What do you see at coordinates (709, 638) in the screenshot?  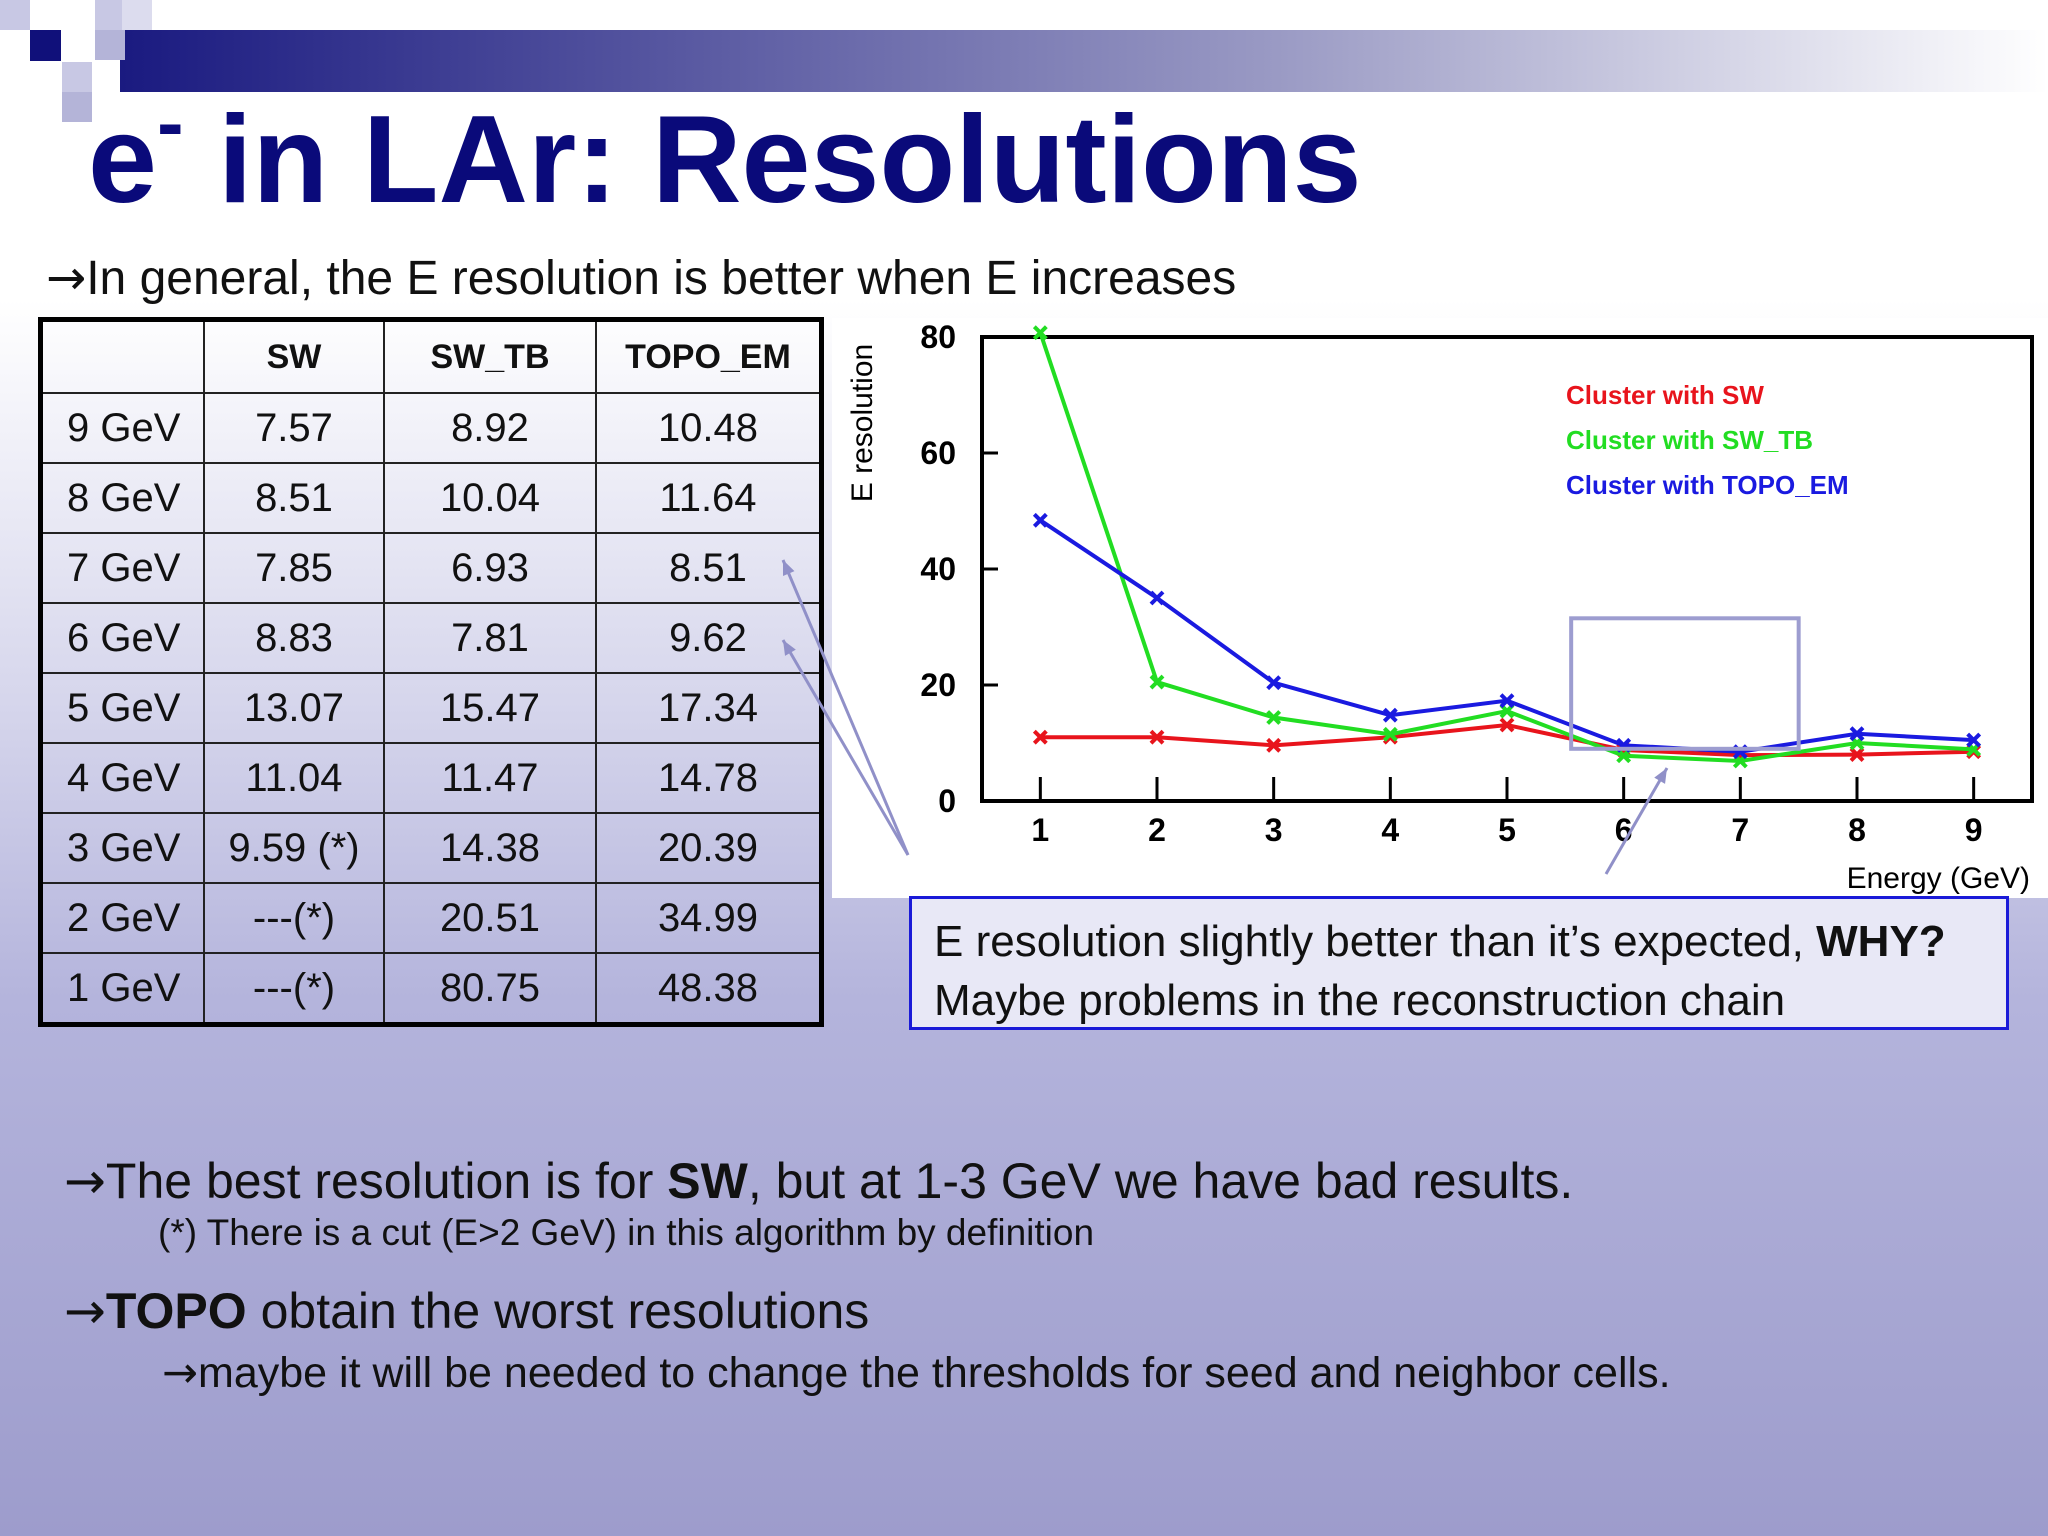 I see `table-cell: 9.62` at bounding box center [709, 638].